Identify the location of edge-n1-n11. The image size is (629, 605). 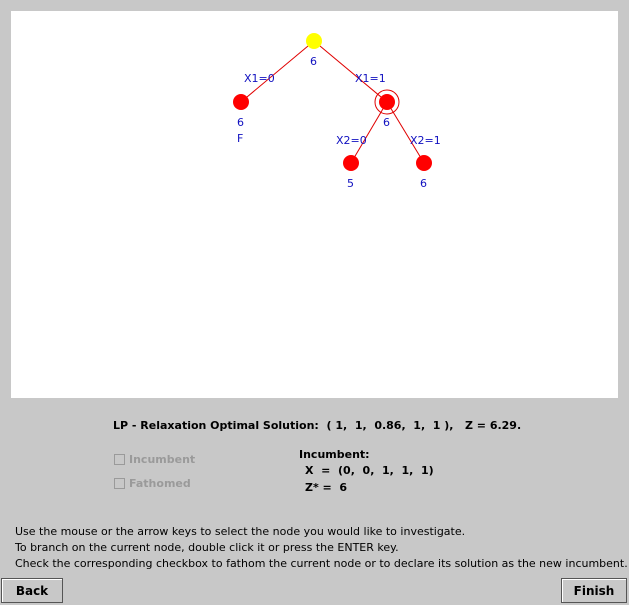
(405, 132).